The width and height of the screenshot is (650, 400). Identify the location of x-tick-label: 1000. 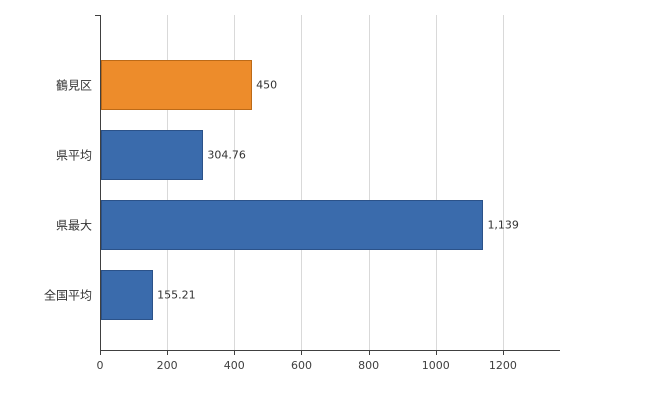
(435, 365).